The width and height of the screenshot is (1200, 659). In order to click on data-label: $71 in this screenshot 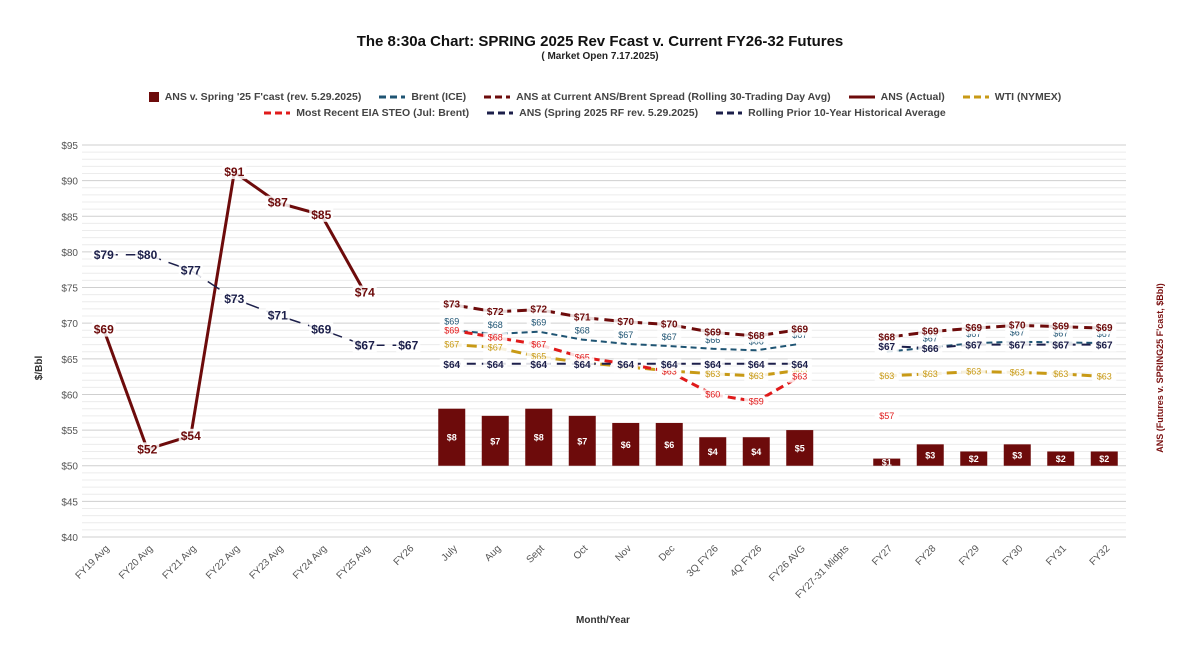, I will do `click(582, 317)`.